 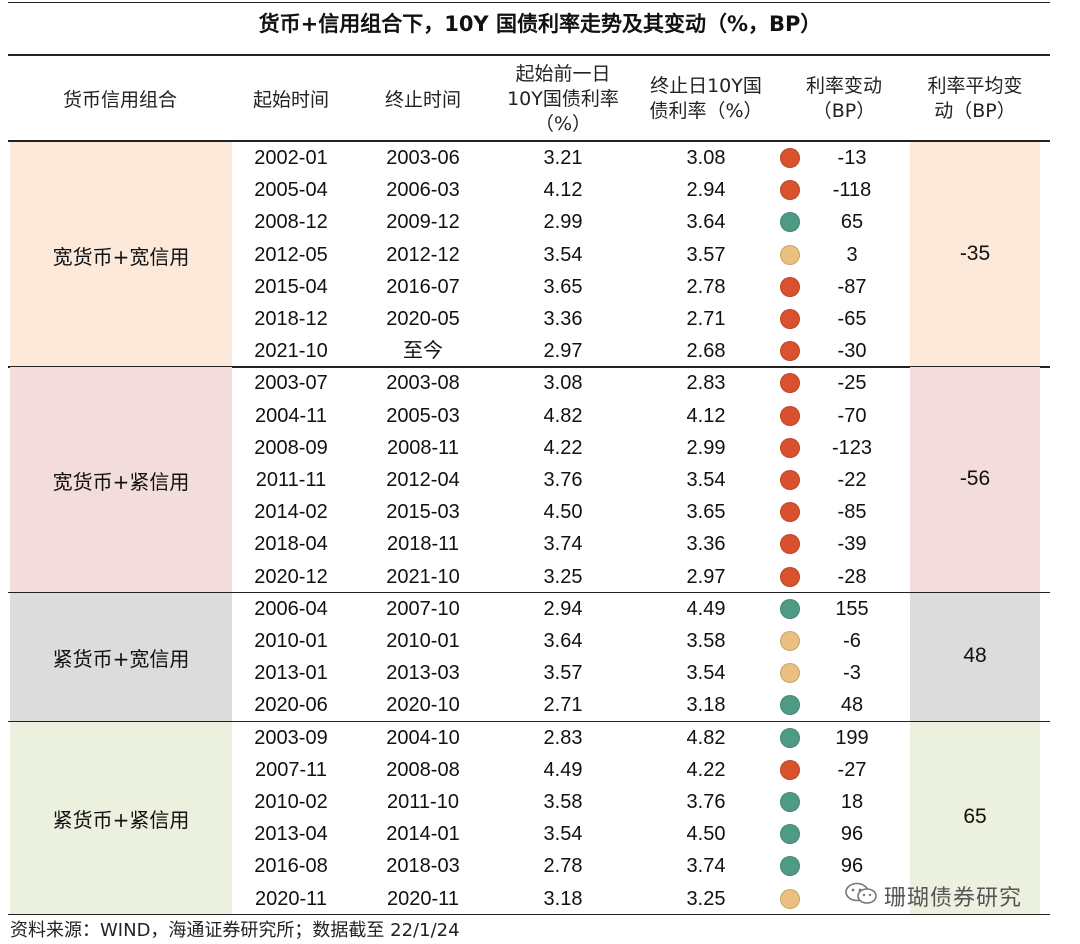 I want to click on header-avg-change-line2: 动（BP）, so click(x=975, y=111).